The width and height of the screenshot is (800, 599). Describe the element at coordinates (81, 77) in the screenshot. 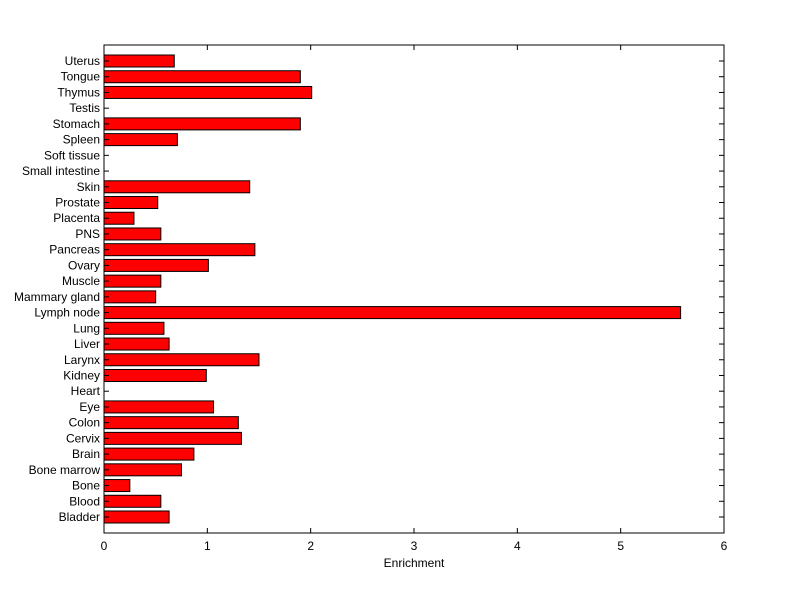

I see `y-tick-label-tongue: Tongue` at that location.